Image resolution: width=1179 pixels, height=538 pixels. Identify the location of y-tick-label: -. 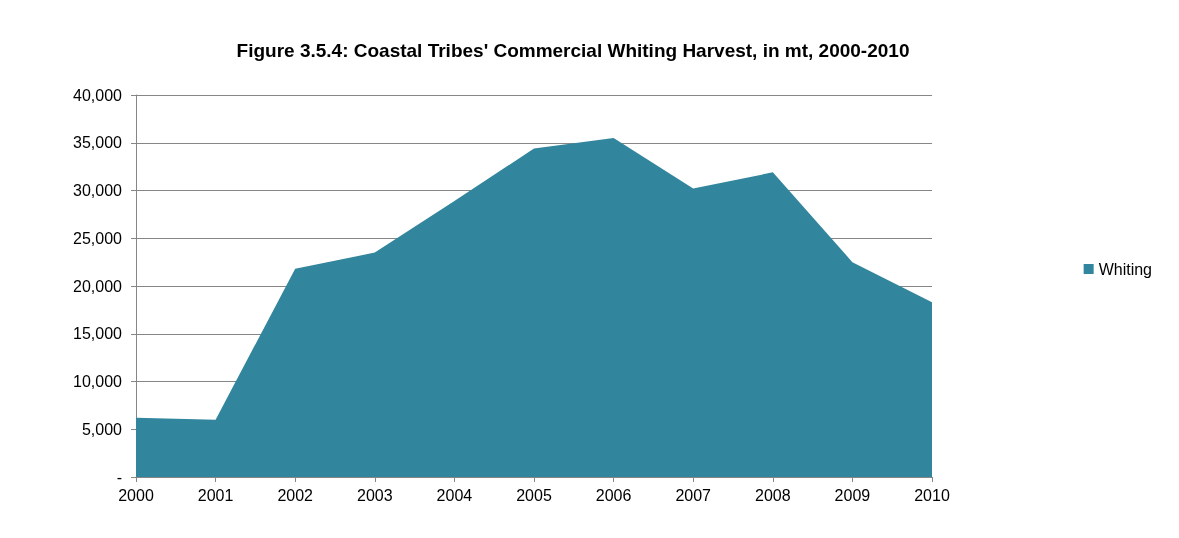
(119, 477).